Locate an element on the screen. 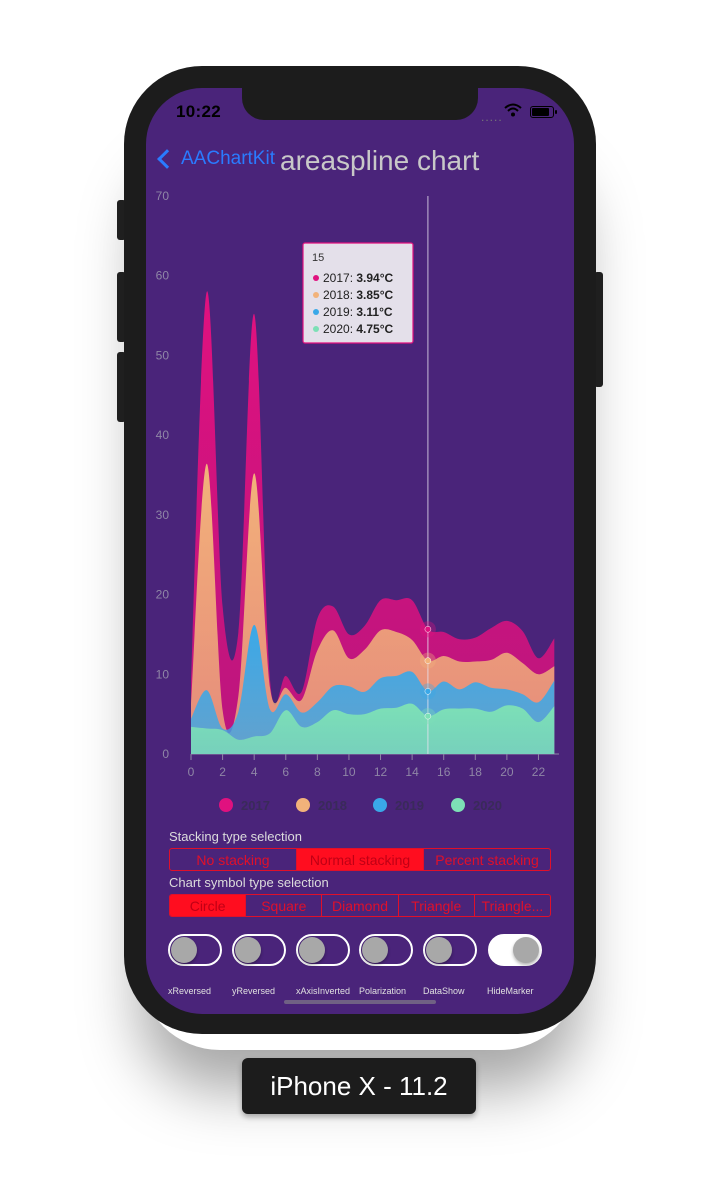  back-label: AAChartKit is located at coordinates (228, 158).